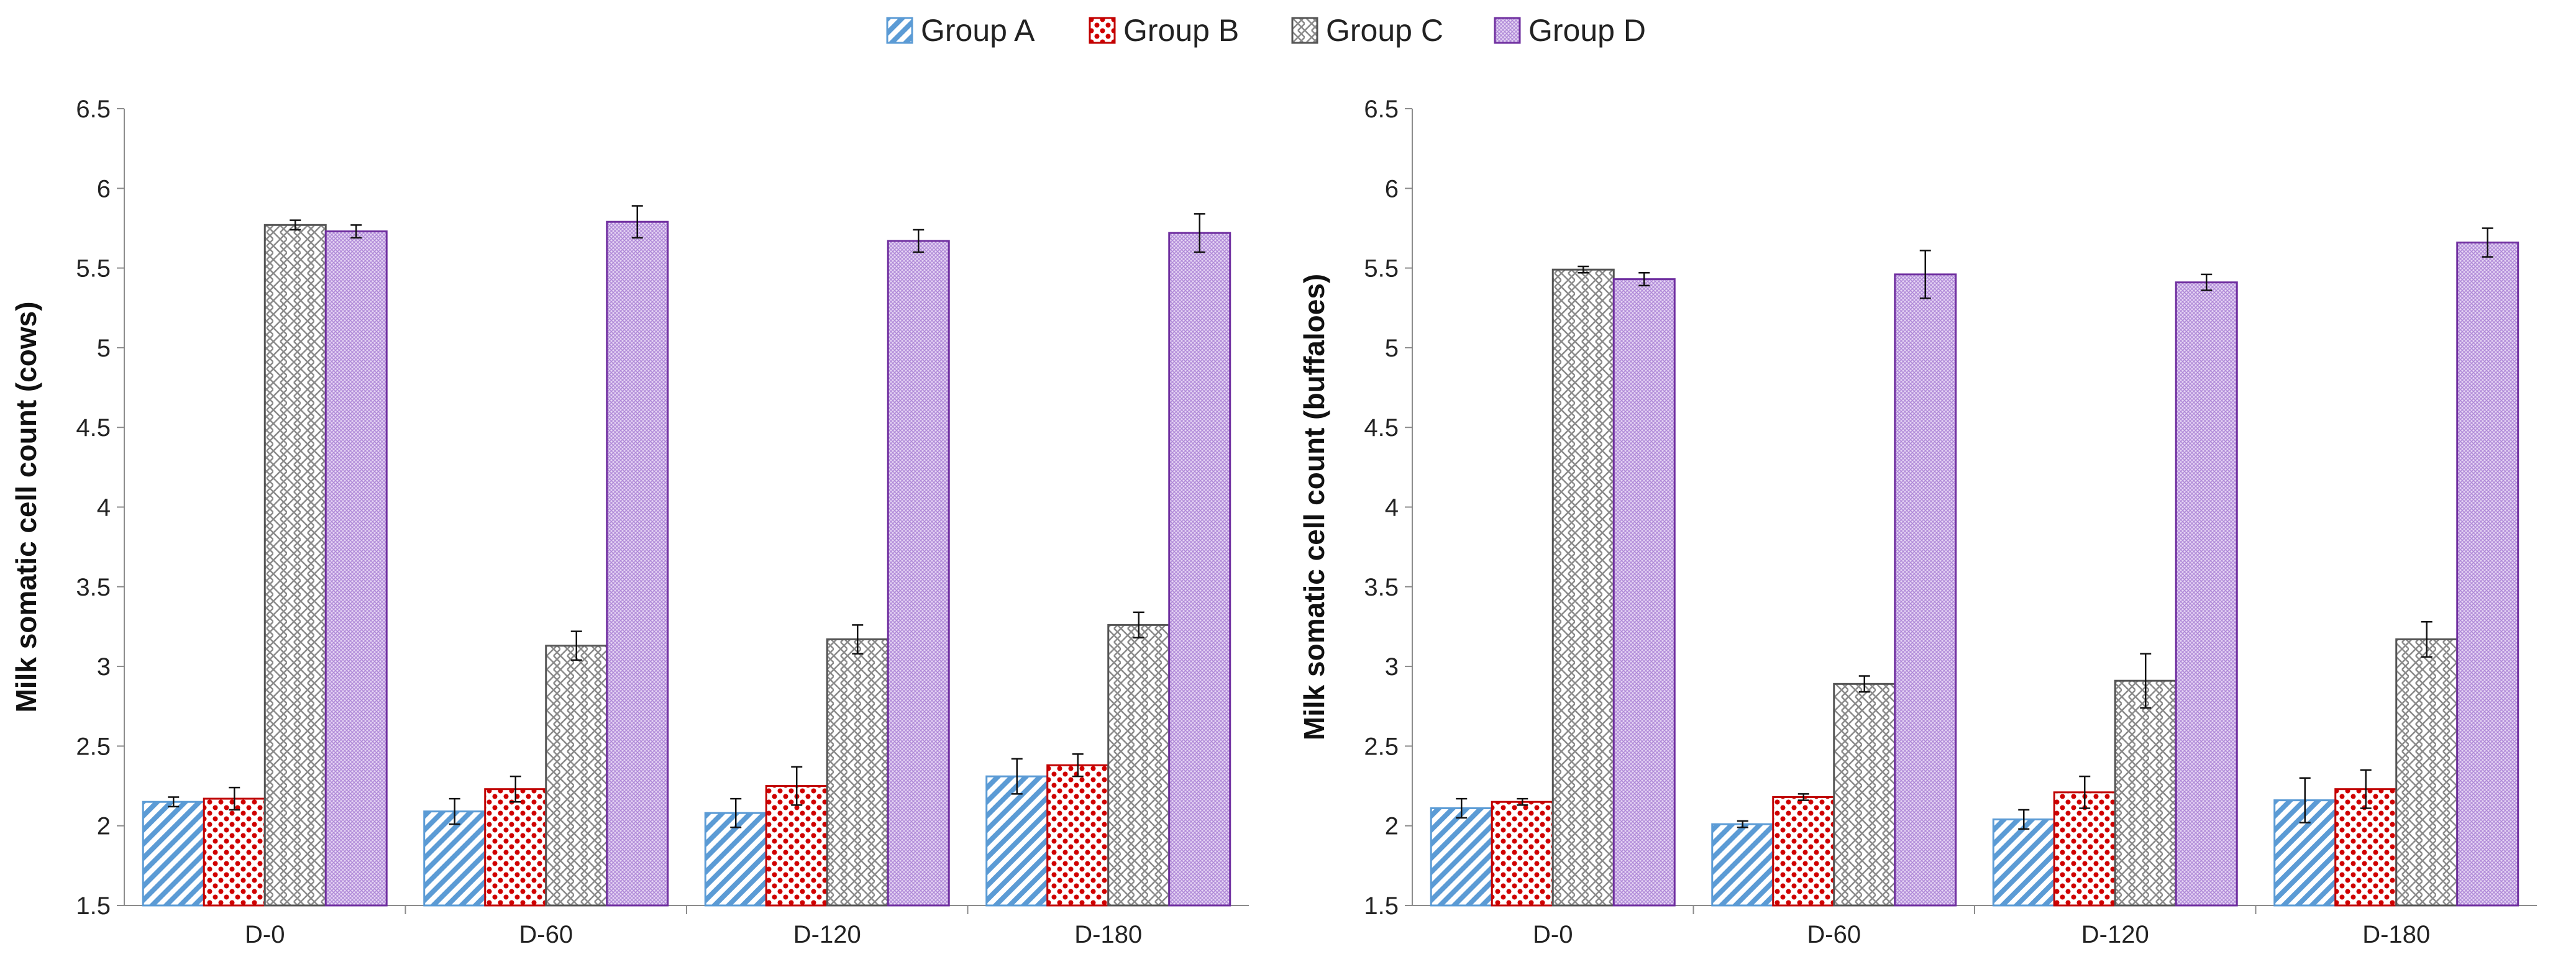 This screenshot has height=957, width=2576. Describe the element at coordinates (1314, 507) in the screenshot. I see `y-axis-title: Milk somatic cell count (buffaloes)` at that location.